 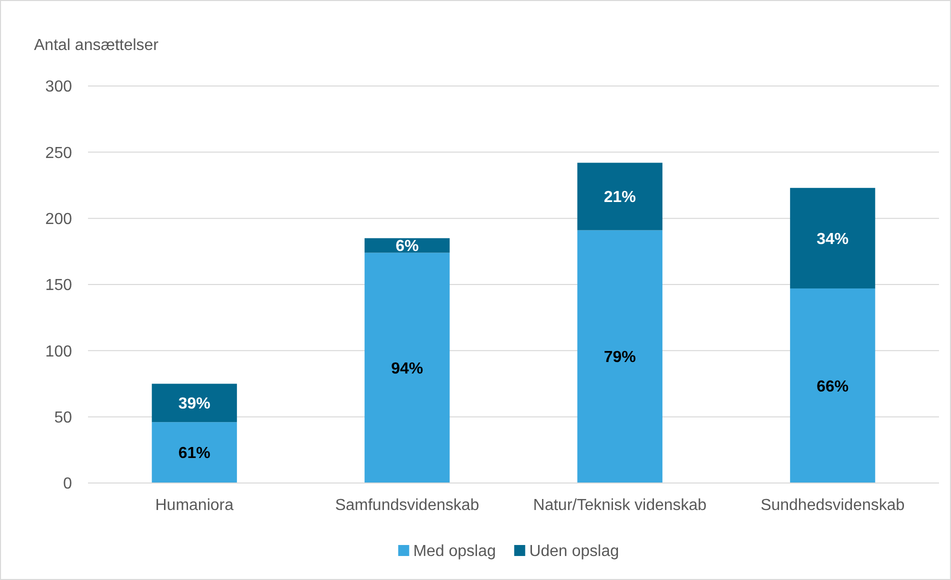 What do you see at coordinates (407, 505) in the screenshot?
I see `x-tick-label: Samfundsvidenskab` at bounding box center [407, 505].